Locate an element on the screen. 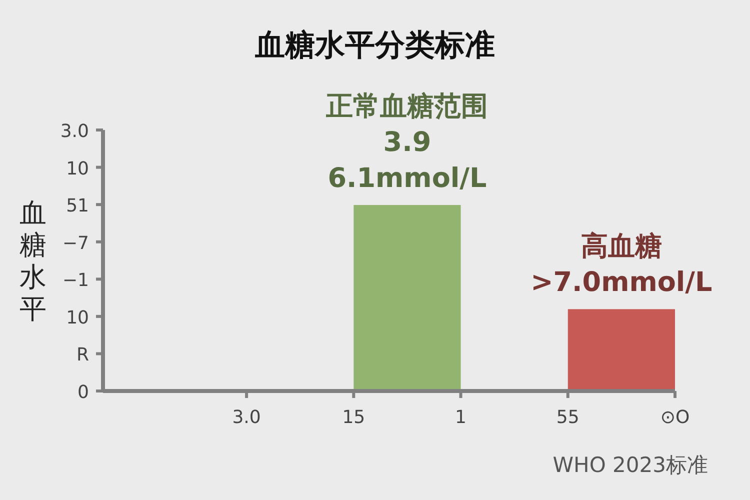 The image size is (750, 500). annotation: 正常血糖范围 3.9 6.1mmol/L is located at coordinates (406, 142).